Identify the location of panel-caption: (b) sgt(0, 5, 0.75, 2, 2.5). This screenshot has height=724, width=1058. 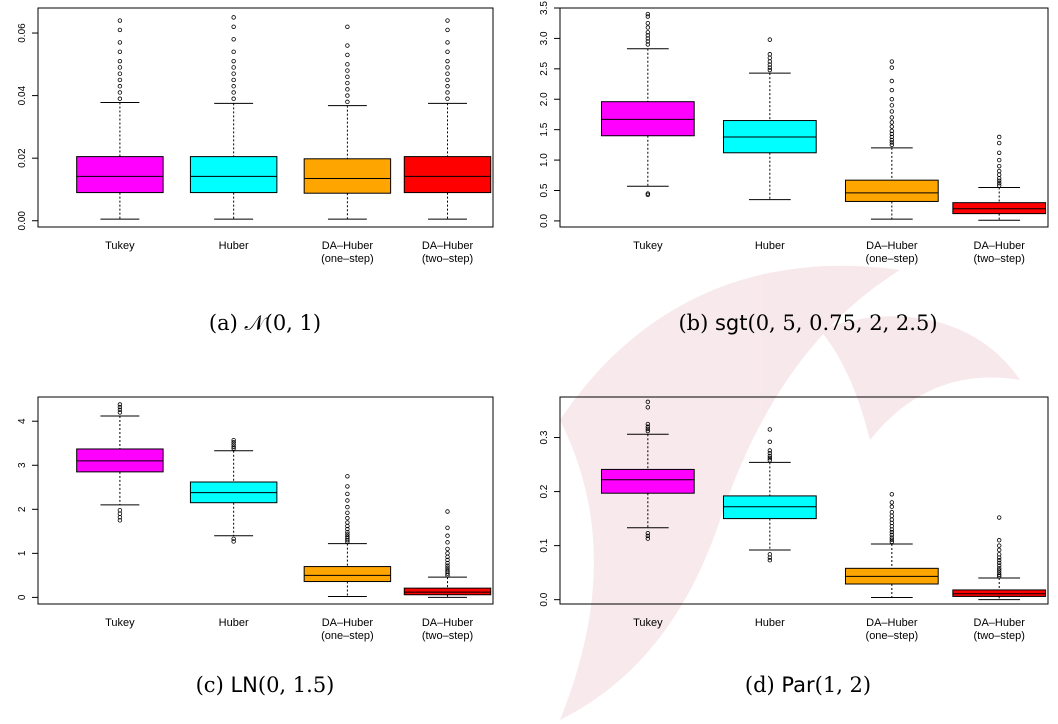
(807, 323).